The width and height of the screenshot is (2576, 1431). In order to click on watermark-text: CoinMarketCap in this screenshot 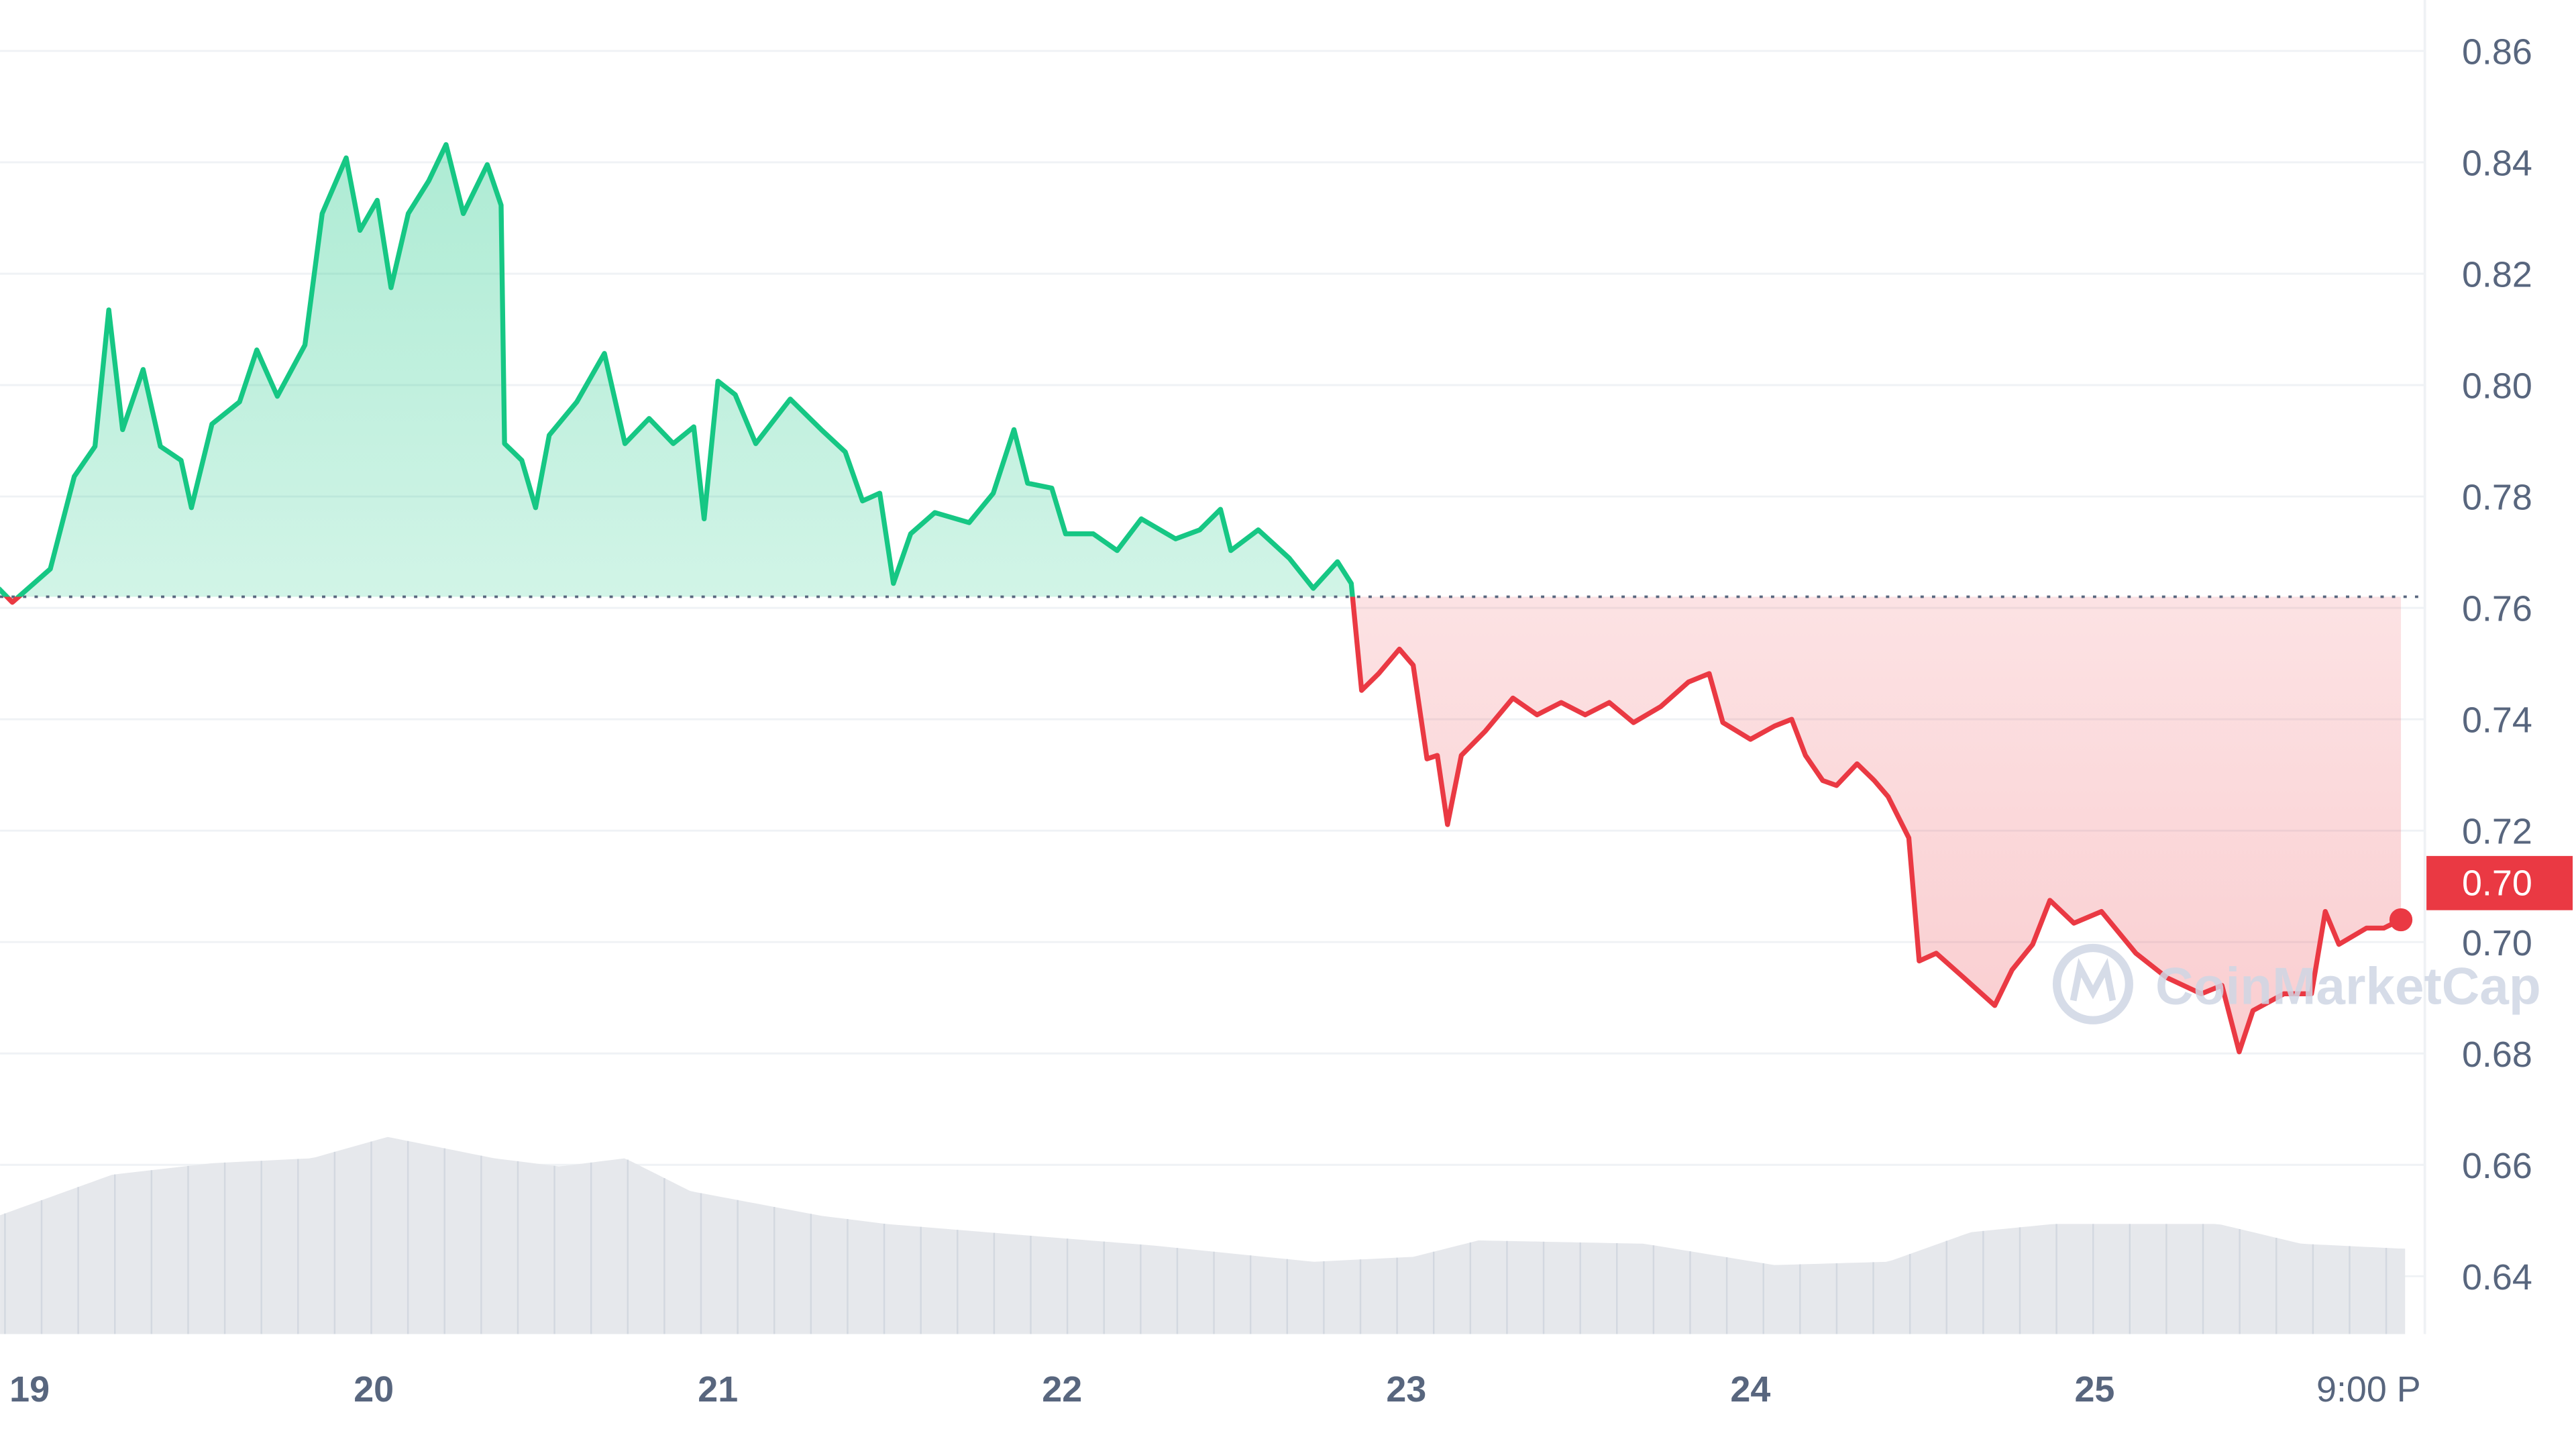, I will do `click(2348, 985)`.